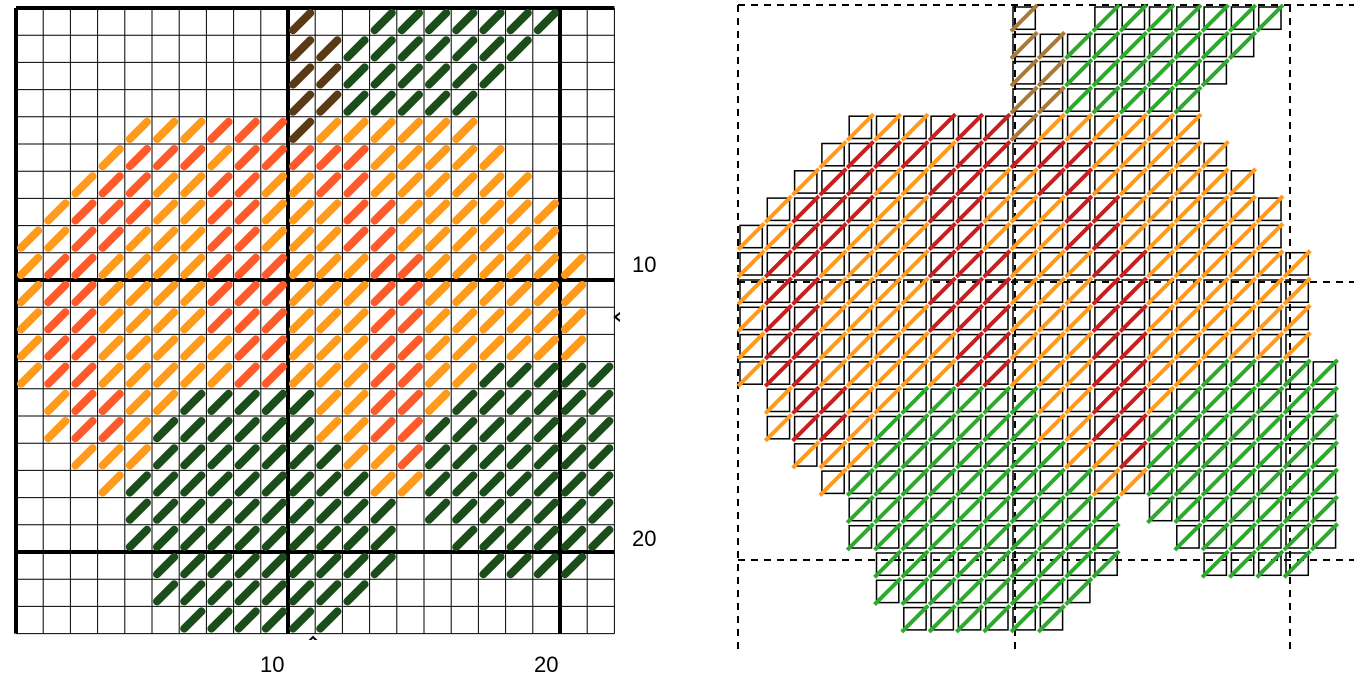 Image resolution: width=1354 pixels, height=681 pixels. What do you see at coordinates (546, 664) in the screenshot?
I see `x-axis-label-20: 20` at bounding box center [546, 664].